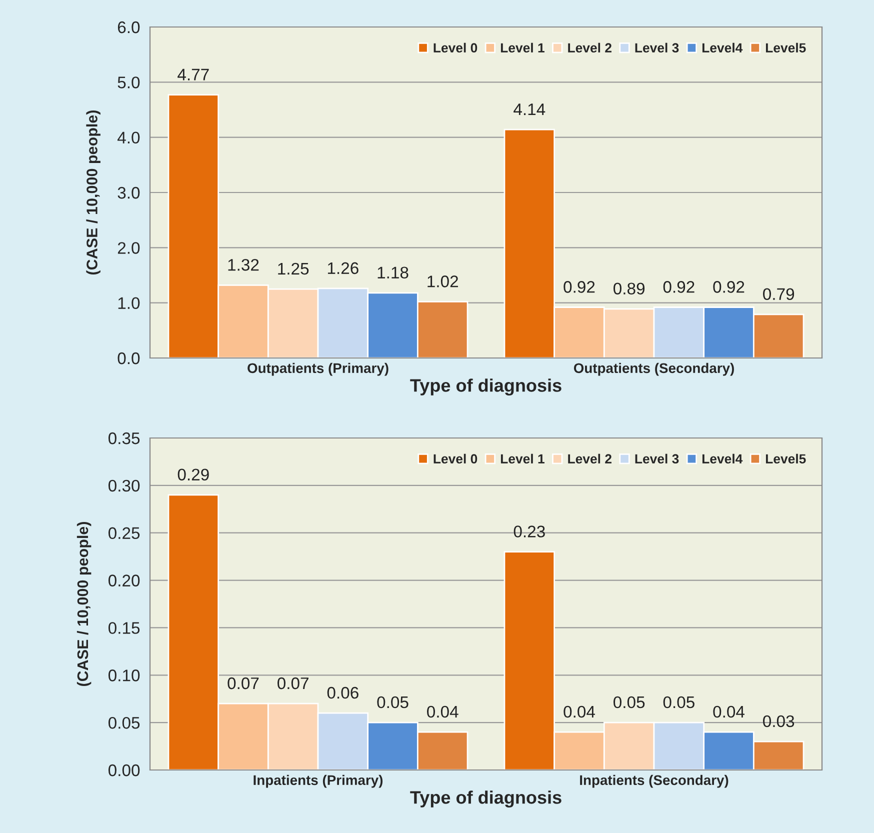  I want to click on x-tick-label: Inpatients (Secondary), so click(654, 781).